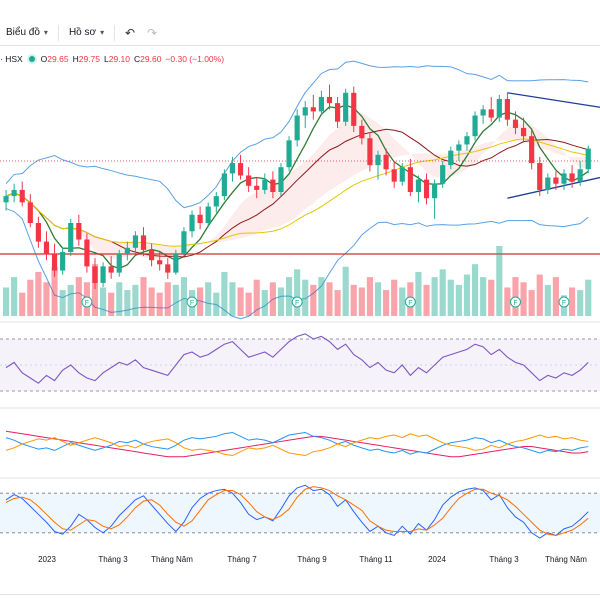  What do you see at coordinates (152, 32) in the screenshot?
I see `redo-icon: ↷` at bounding box center [152, 32].